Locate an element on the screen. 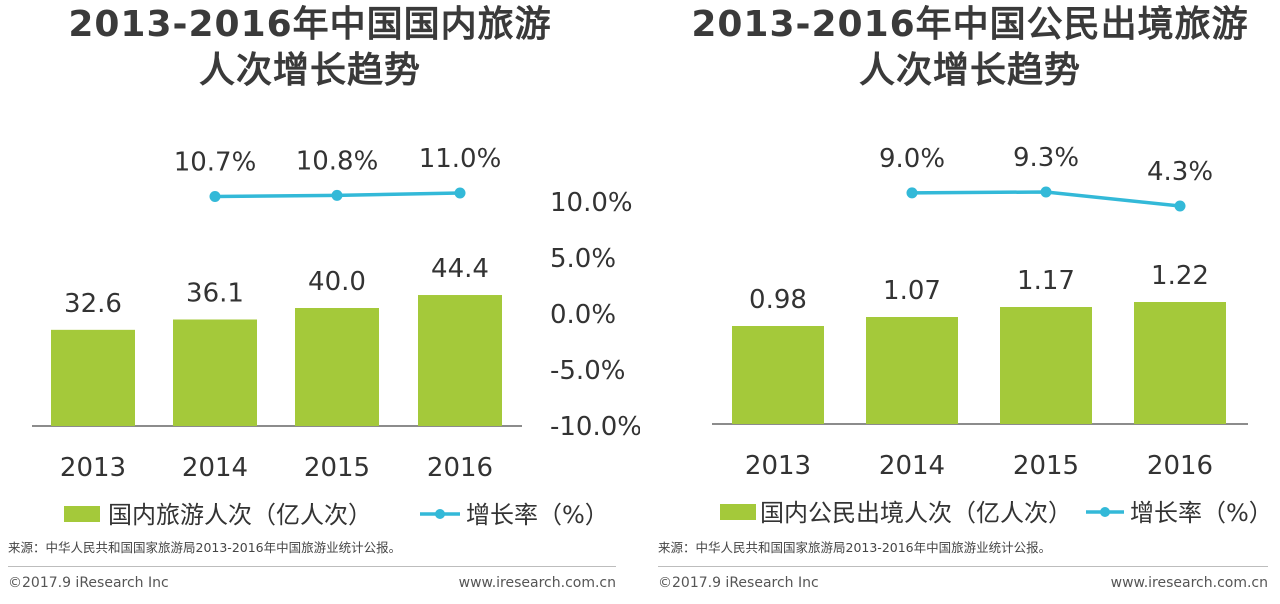 The image size is (1280, 604). y2-tick-label: 10.0% is located at coordinates (591, 203).